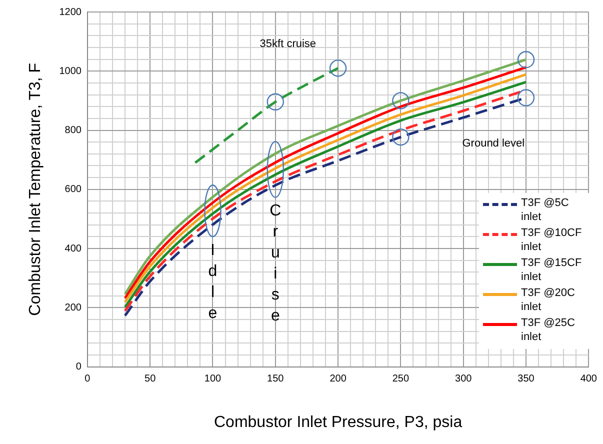 The height and width of the screenshot is (444, 603). Describe the element at coordinates (79, 367) in the screenshot. I see `y-tick-label: 0` at that location.